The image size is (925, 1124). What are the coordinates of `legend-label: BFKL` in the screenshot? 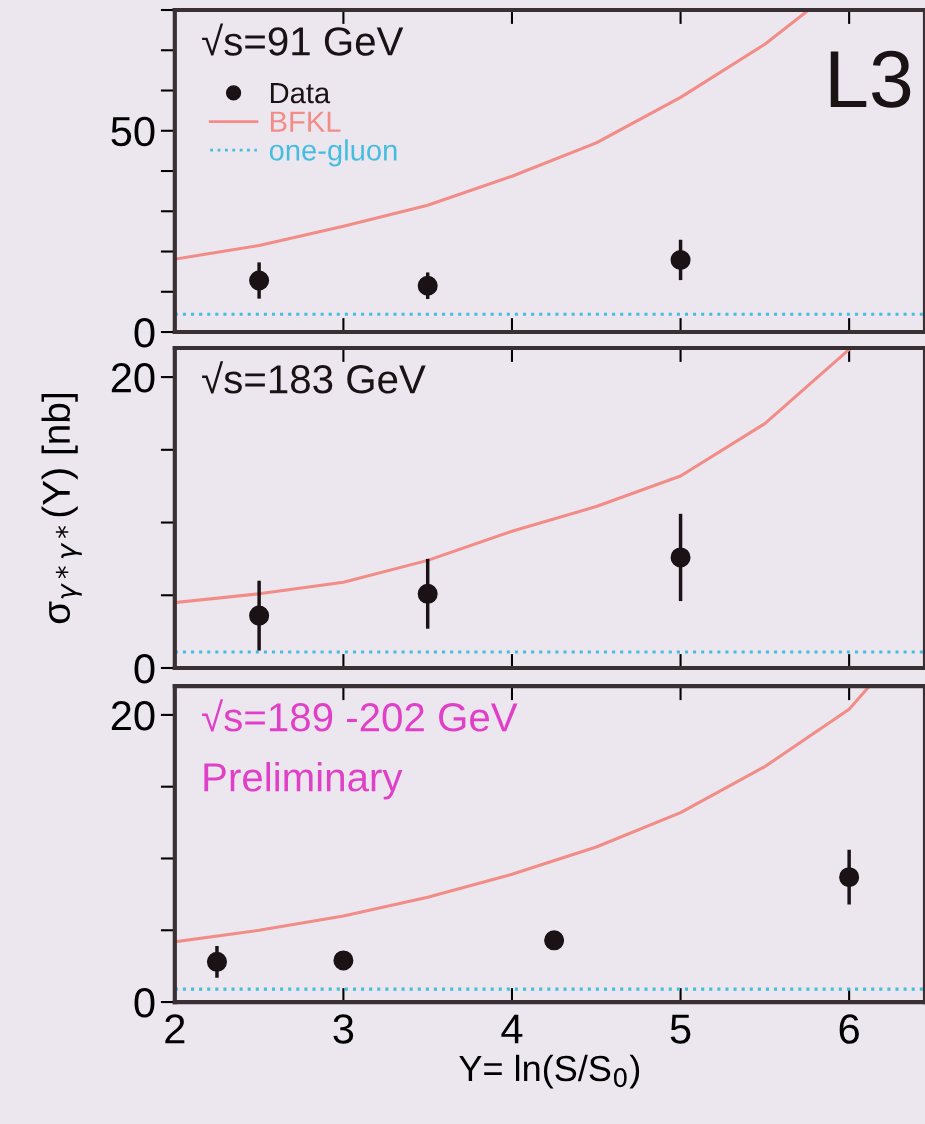 It's located at (305, 121).